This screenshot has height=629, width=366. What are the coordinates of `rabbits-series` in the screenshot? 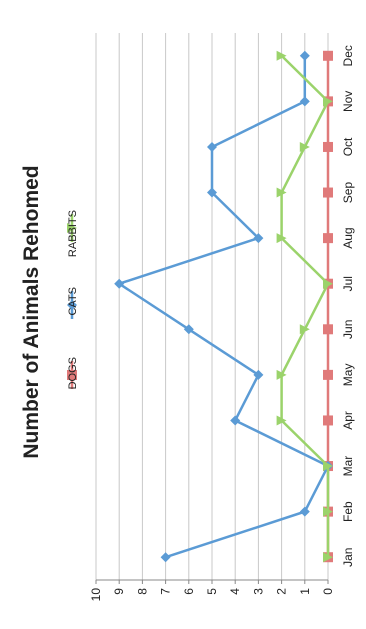 It's located at (304, 306).